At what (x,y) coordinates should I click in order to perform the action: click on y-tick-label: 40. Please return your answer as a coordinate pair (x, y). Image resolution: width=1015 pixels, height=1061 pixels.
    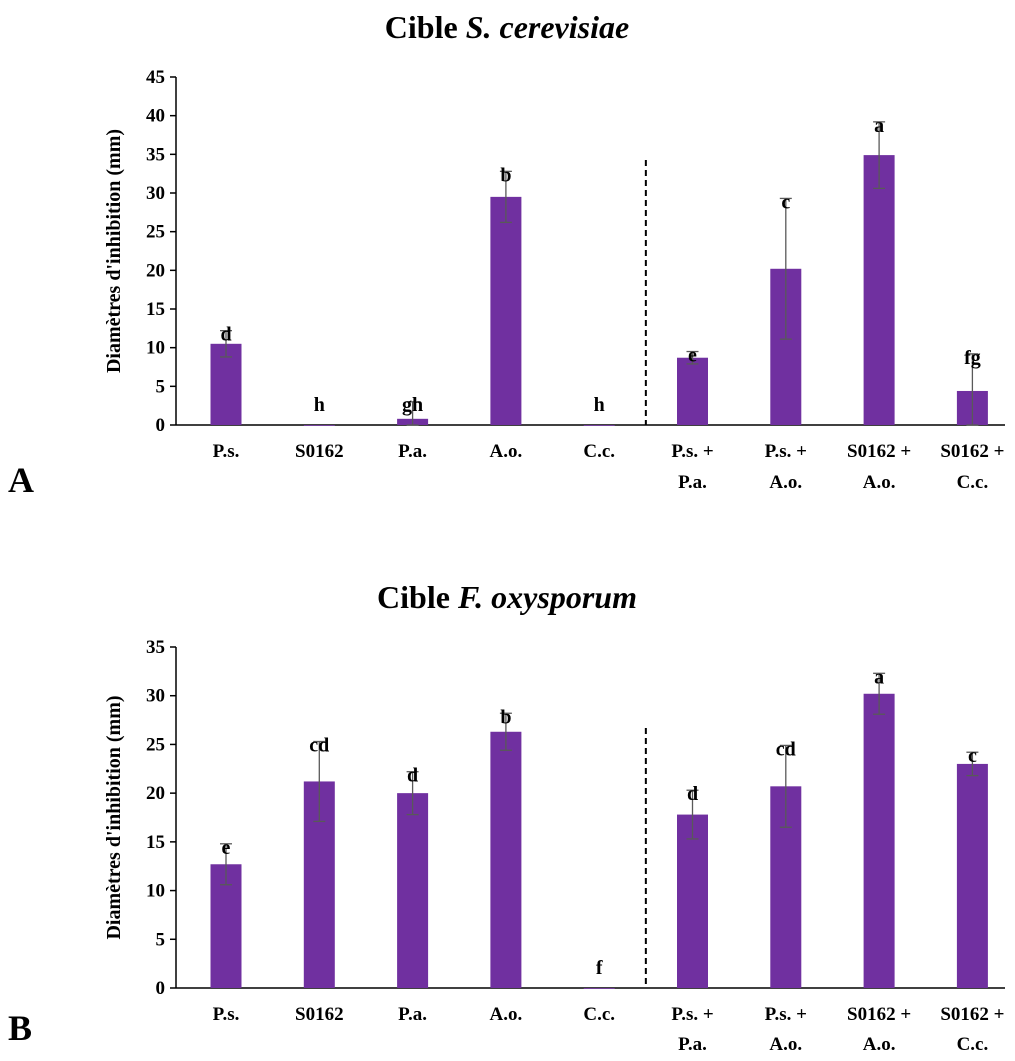
    Looking at the image, I should click on (155, 116).